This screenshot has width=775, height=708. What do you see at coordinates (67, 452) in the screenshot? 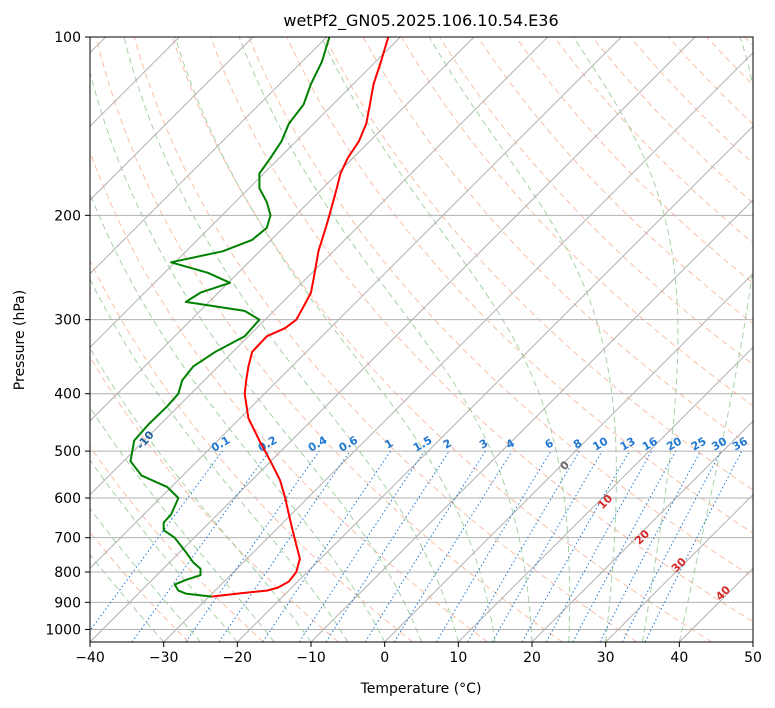
I see `y-tick-label: 500` at bounding box center [67, 452].